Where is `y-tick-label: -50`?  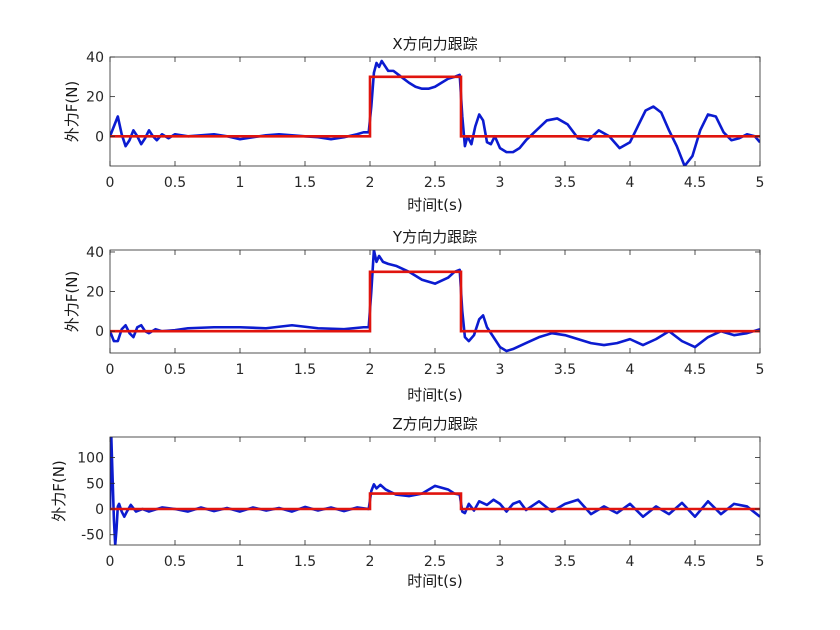
y-tick-label: -50 is located at coordinates (92, 536).